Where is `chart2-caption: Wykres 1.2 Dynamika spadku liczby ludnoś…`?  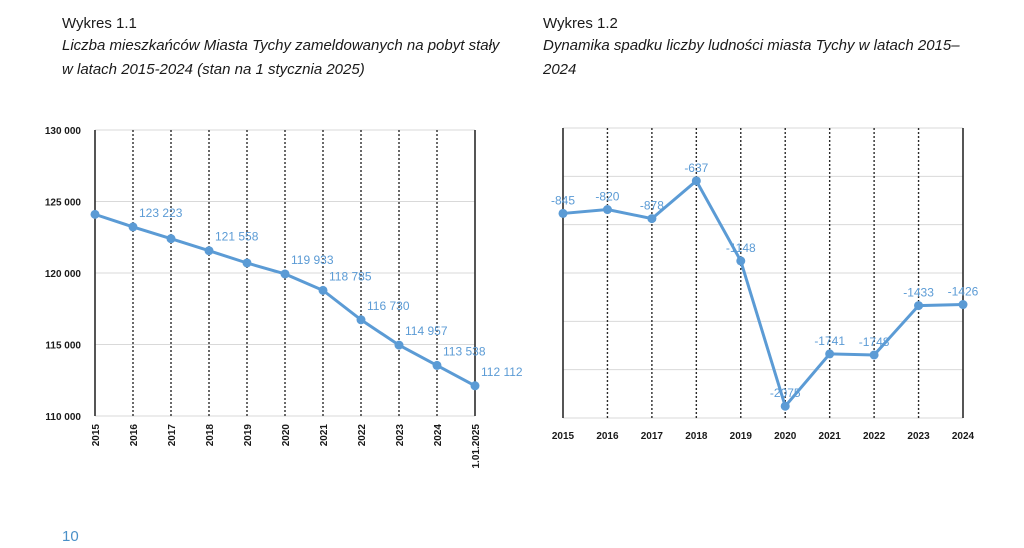 chart2-caption: Wykres 1.2 Dynamika spadku liczby ludnoś… is located at coordinates (763, 48).